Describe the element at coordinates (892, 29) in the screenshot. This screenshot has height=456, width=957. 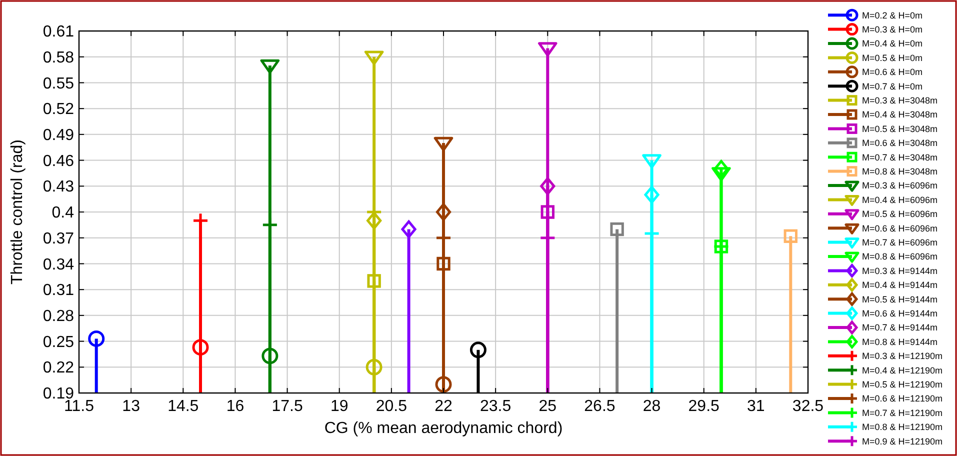
I see `legend-label: M=0.3 & H=0m` at that location.